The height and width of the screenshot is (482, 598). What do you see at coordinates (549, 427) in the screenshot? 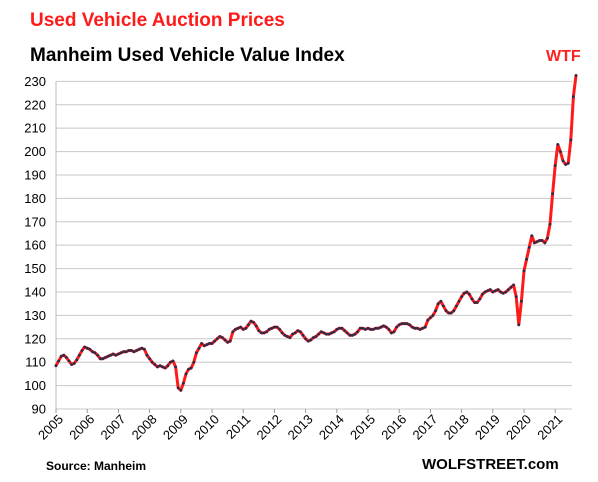
I see `x-tick-label: 2021` at bounding box center [549, 427].